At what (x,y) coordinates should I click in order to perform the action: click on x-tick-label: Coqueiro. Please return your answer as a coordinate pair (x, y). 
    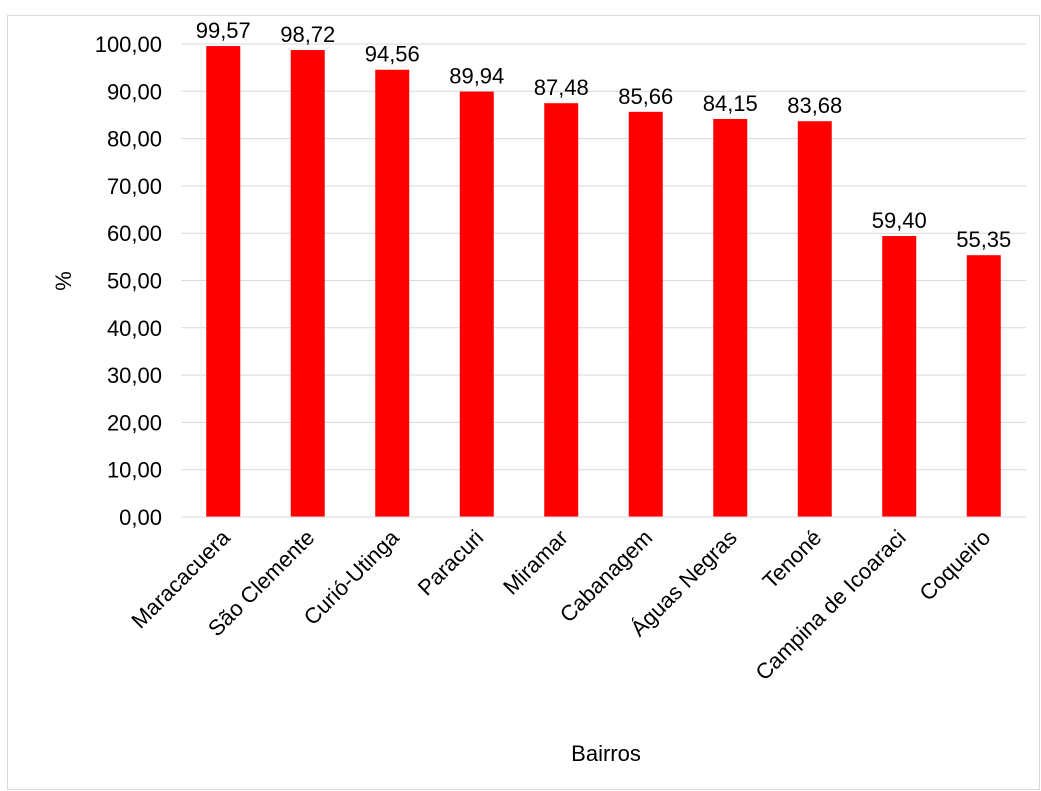
    Looking at the image, I should click on (954, 565).